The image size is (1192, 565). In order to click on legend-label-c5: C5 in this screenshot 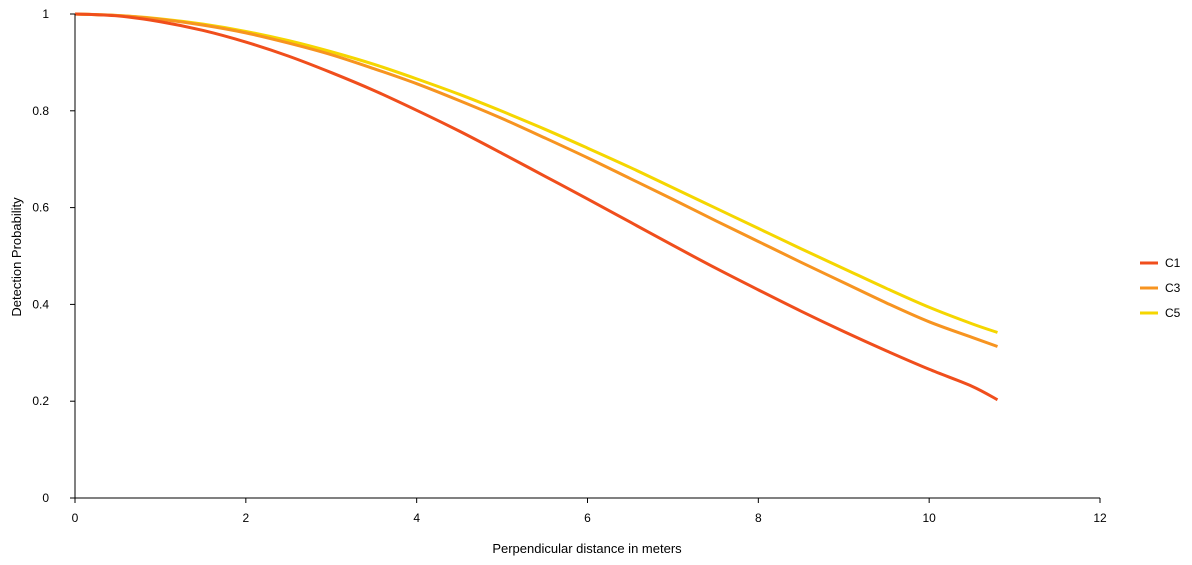, I will do `click(1173, 313)`.